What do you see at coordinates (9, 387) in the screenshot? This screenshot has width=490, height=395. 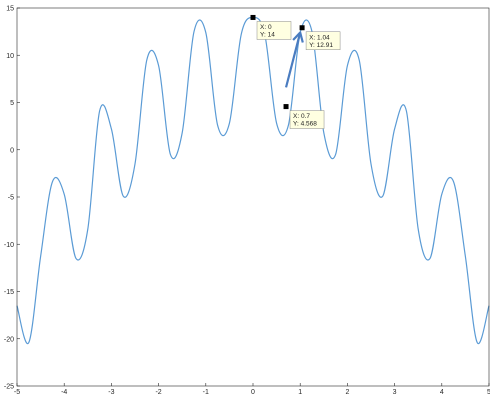 I see `y-tick-label: -25` at bounding box center [9, 387].